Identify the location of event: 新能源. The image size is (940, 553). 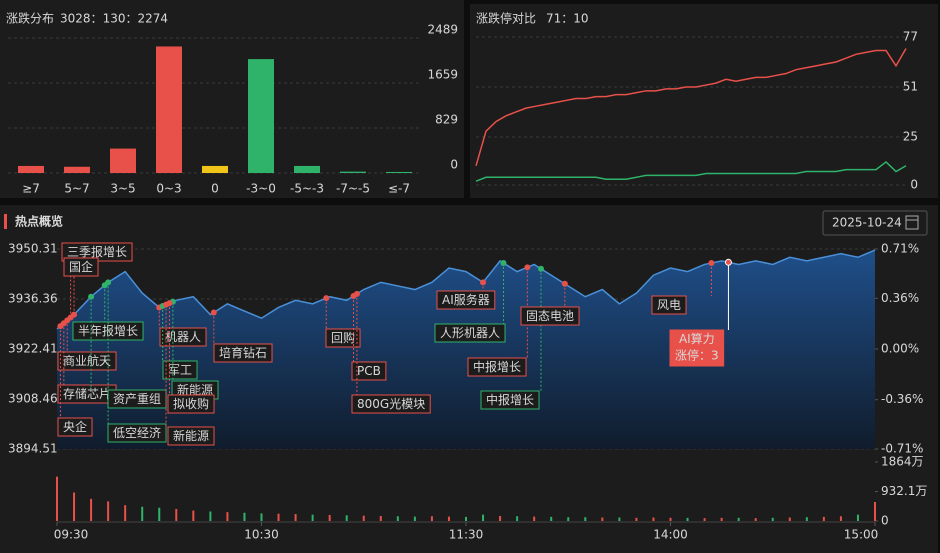
(189, 373).